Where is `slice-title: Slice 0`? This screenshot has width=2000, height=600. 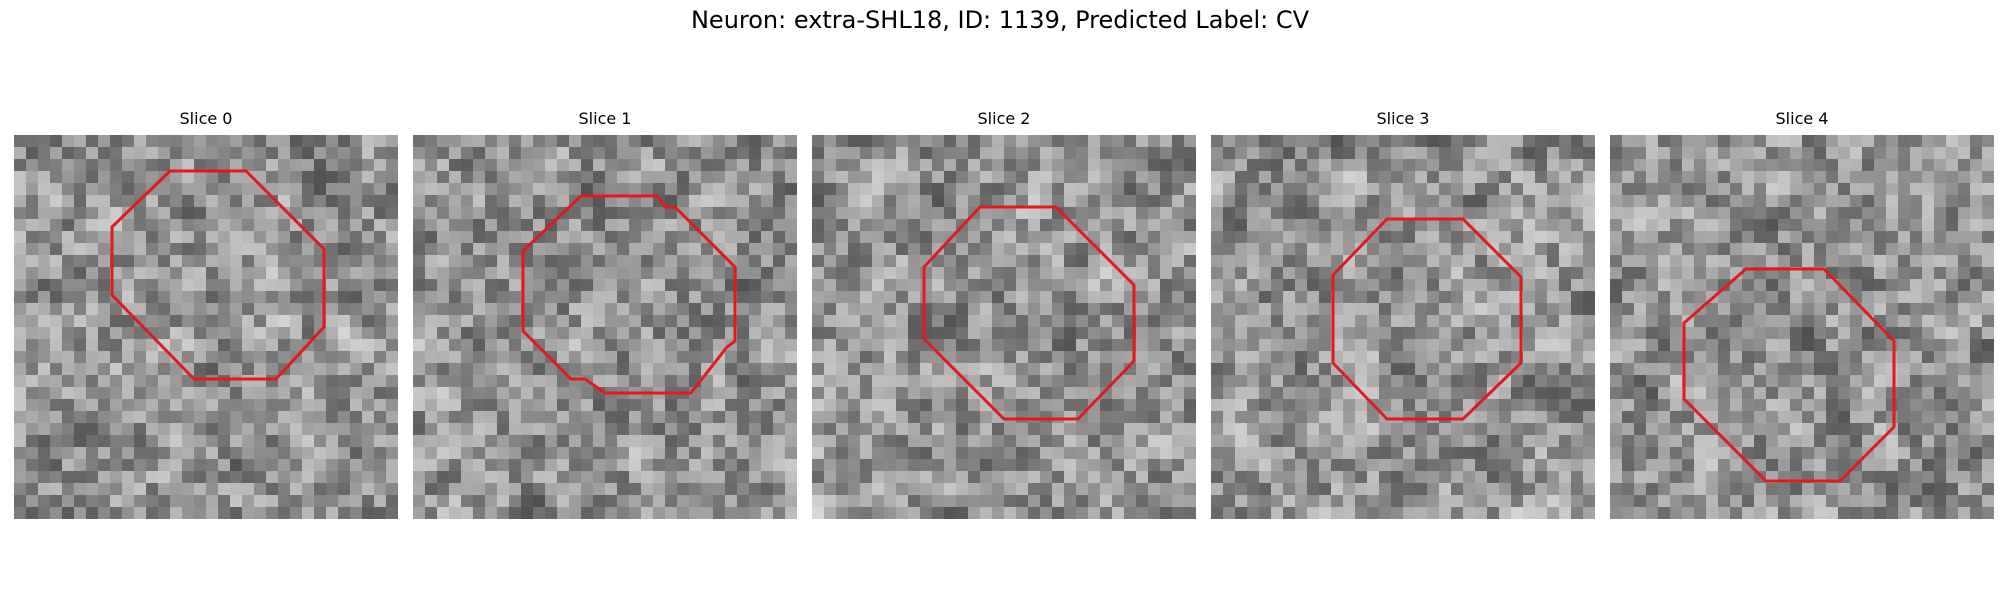 slice-title: Slice 0 is located at coordinates (206, 118).